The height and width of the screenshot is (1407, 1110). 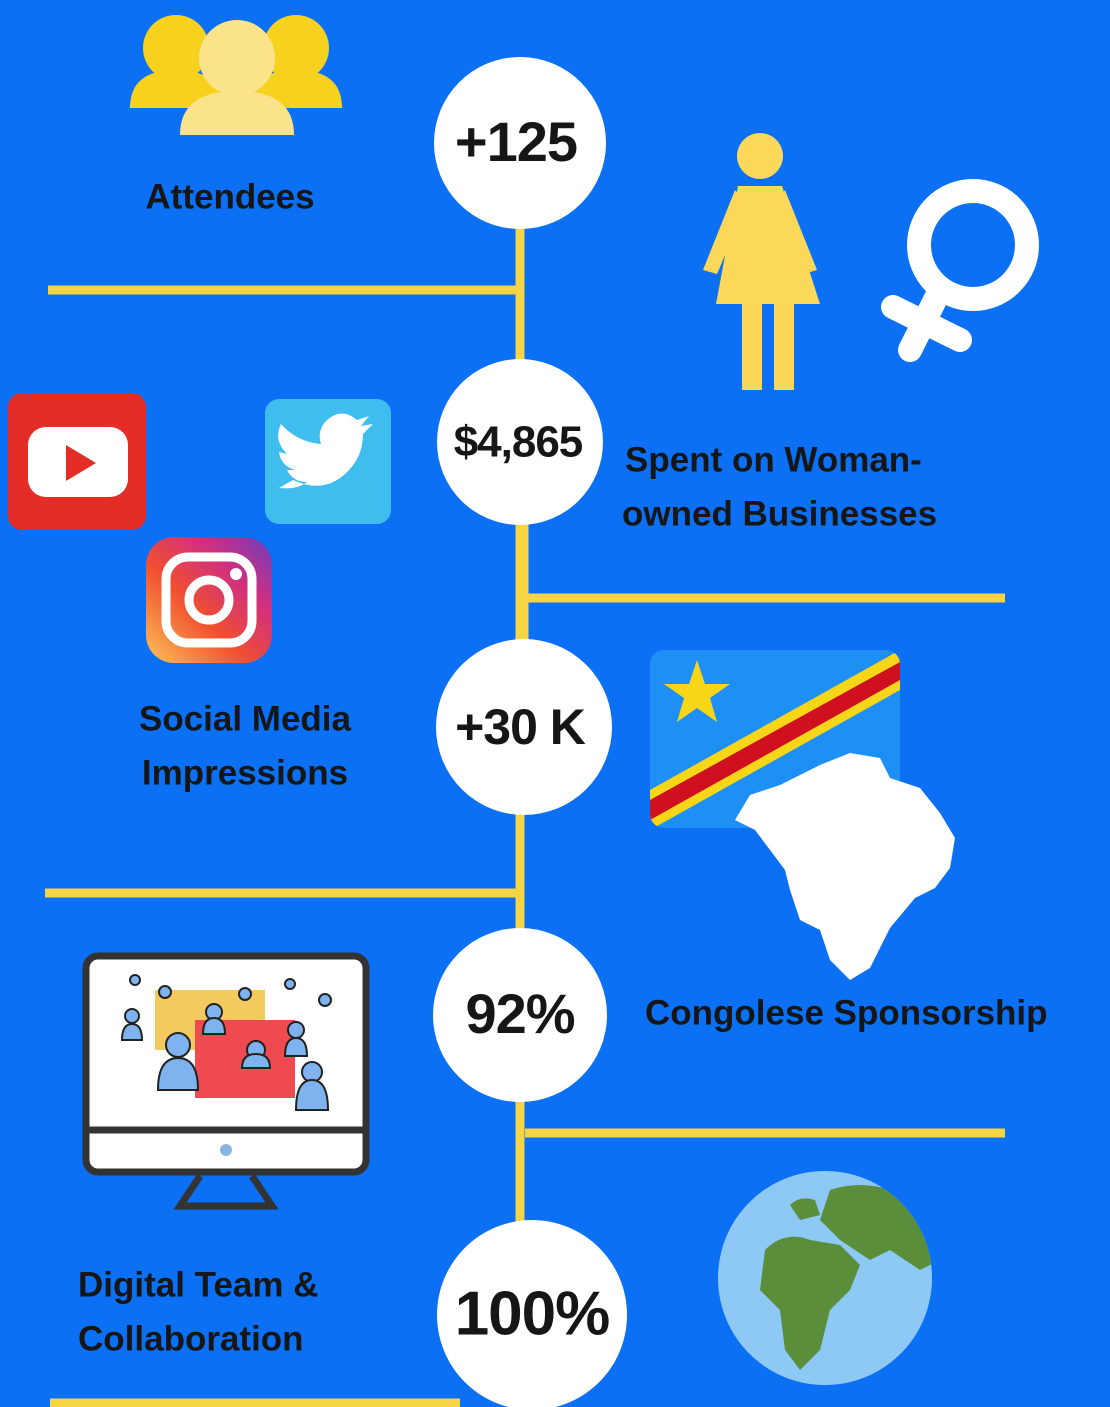 I want to click on stat-value: $4,865, so click(x=518, y=442).